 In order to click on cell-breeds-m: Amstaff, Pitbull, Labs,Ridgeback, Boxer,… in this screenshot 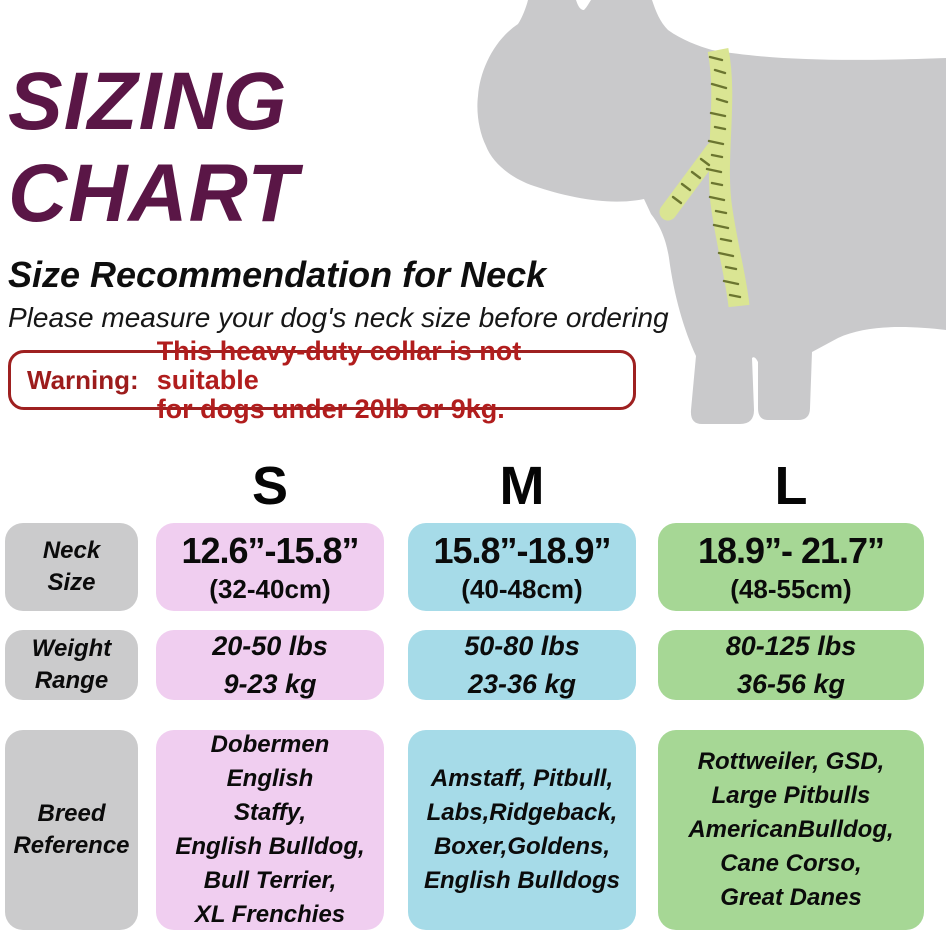, I will do `click(522, 830)`.